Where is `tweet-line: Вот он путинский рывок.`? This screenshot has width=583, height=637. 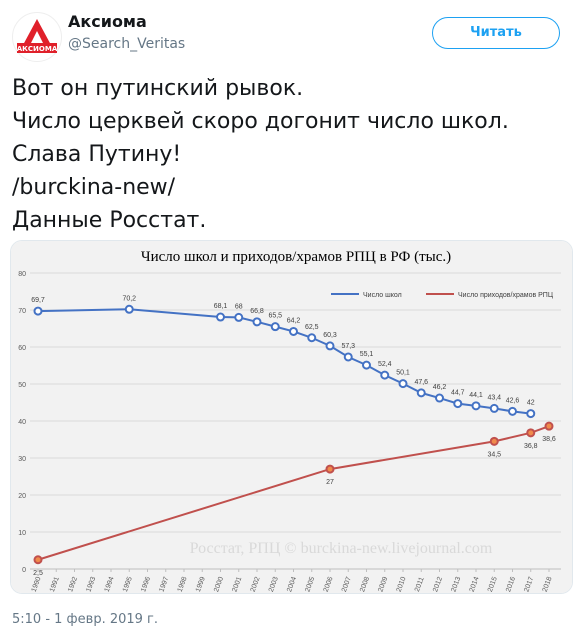 tweet-line: Вот он путинский рывок. is located at coordinates (158, 88).